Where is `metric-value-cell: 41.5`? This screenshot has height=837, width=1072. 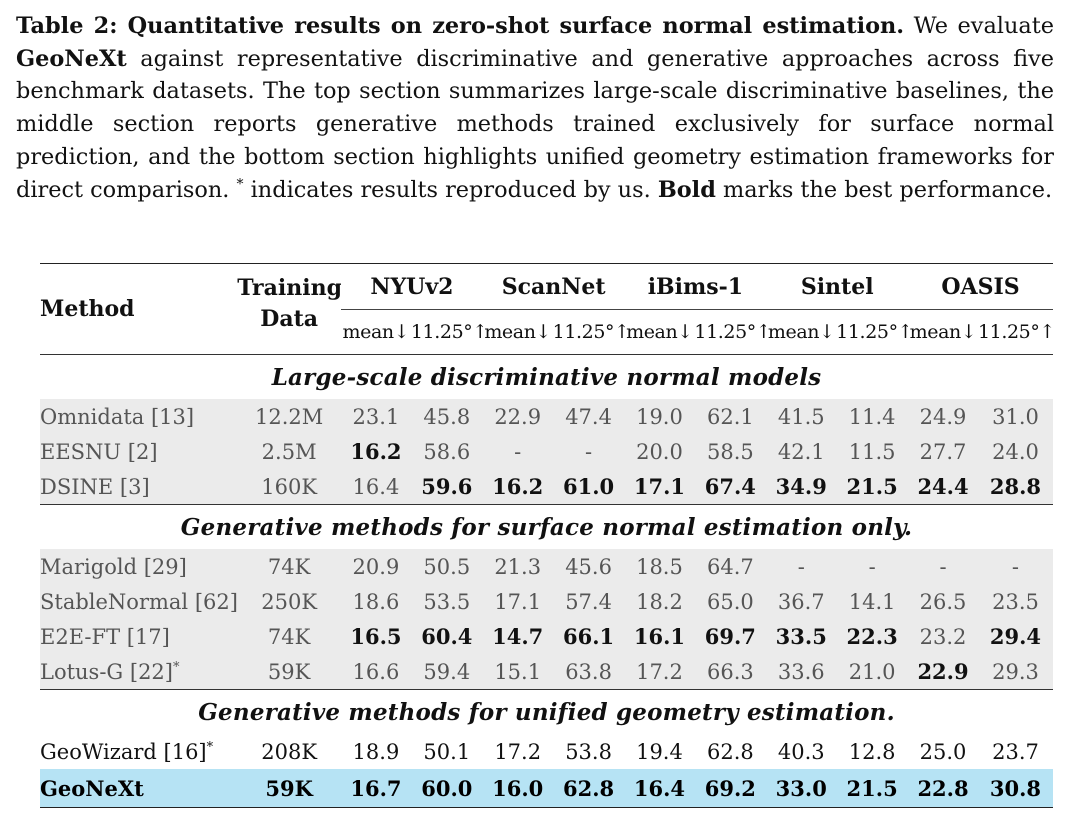
metric-value-cell: 41.5 is located at coordinates (801, 416).